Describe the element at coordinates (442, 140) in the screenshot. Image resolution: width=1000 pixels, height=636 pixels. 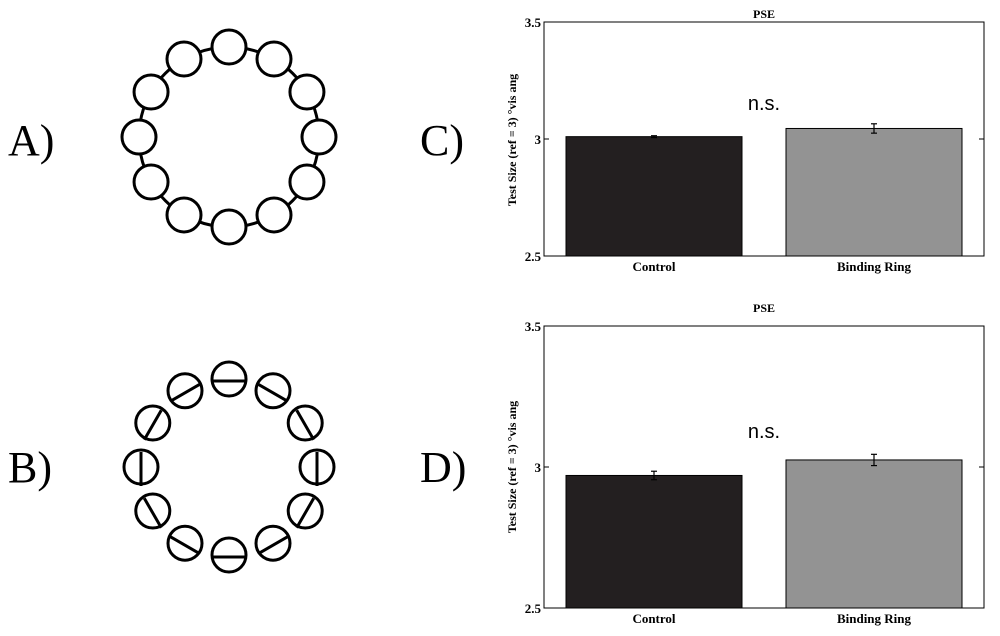
I see `panel-label-c: C)` at that location.